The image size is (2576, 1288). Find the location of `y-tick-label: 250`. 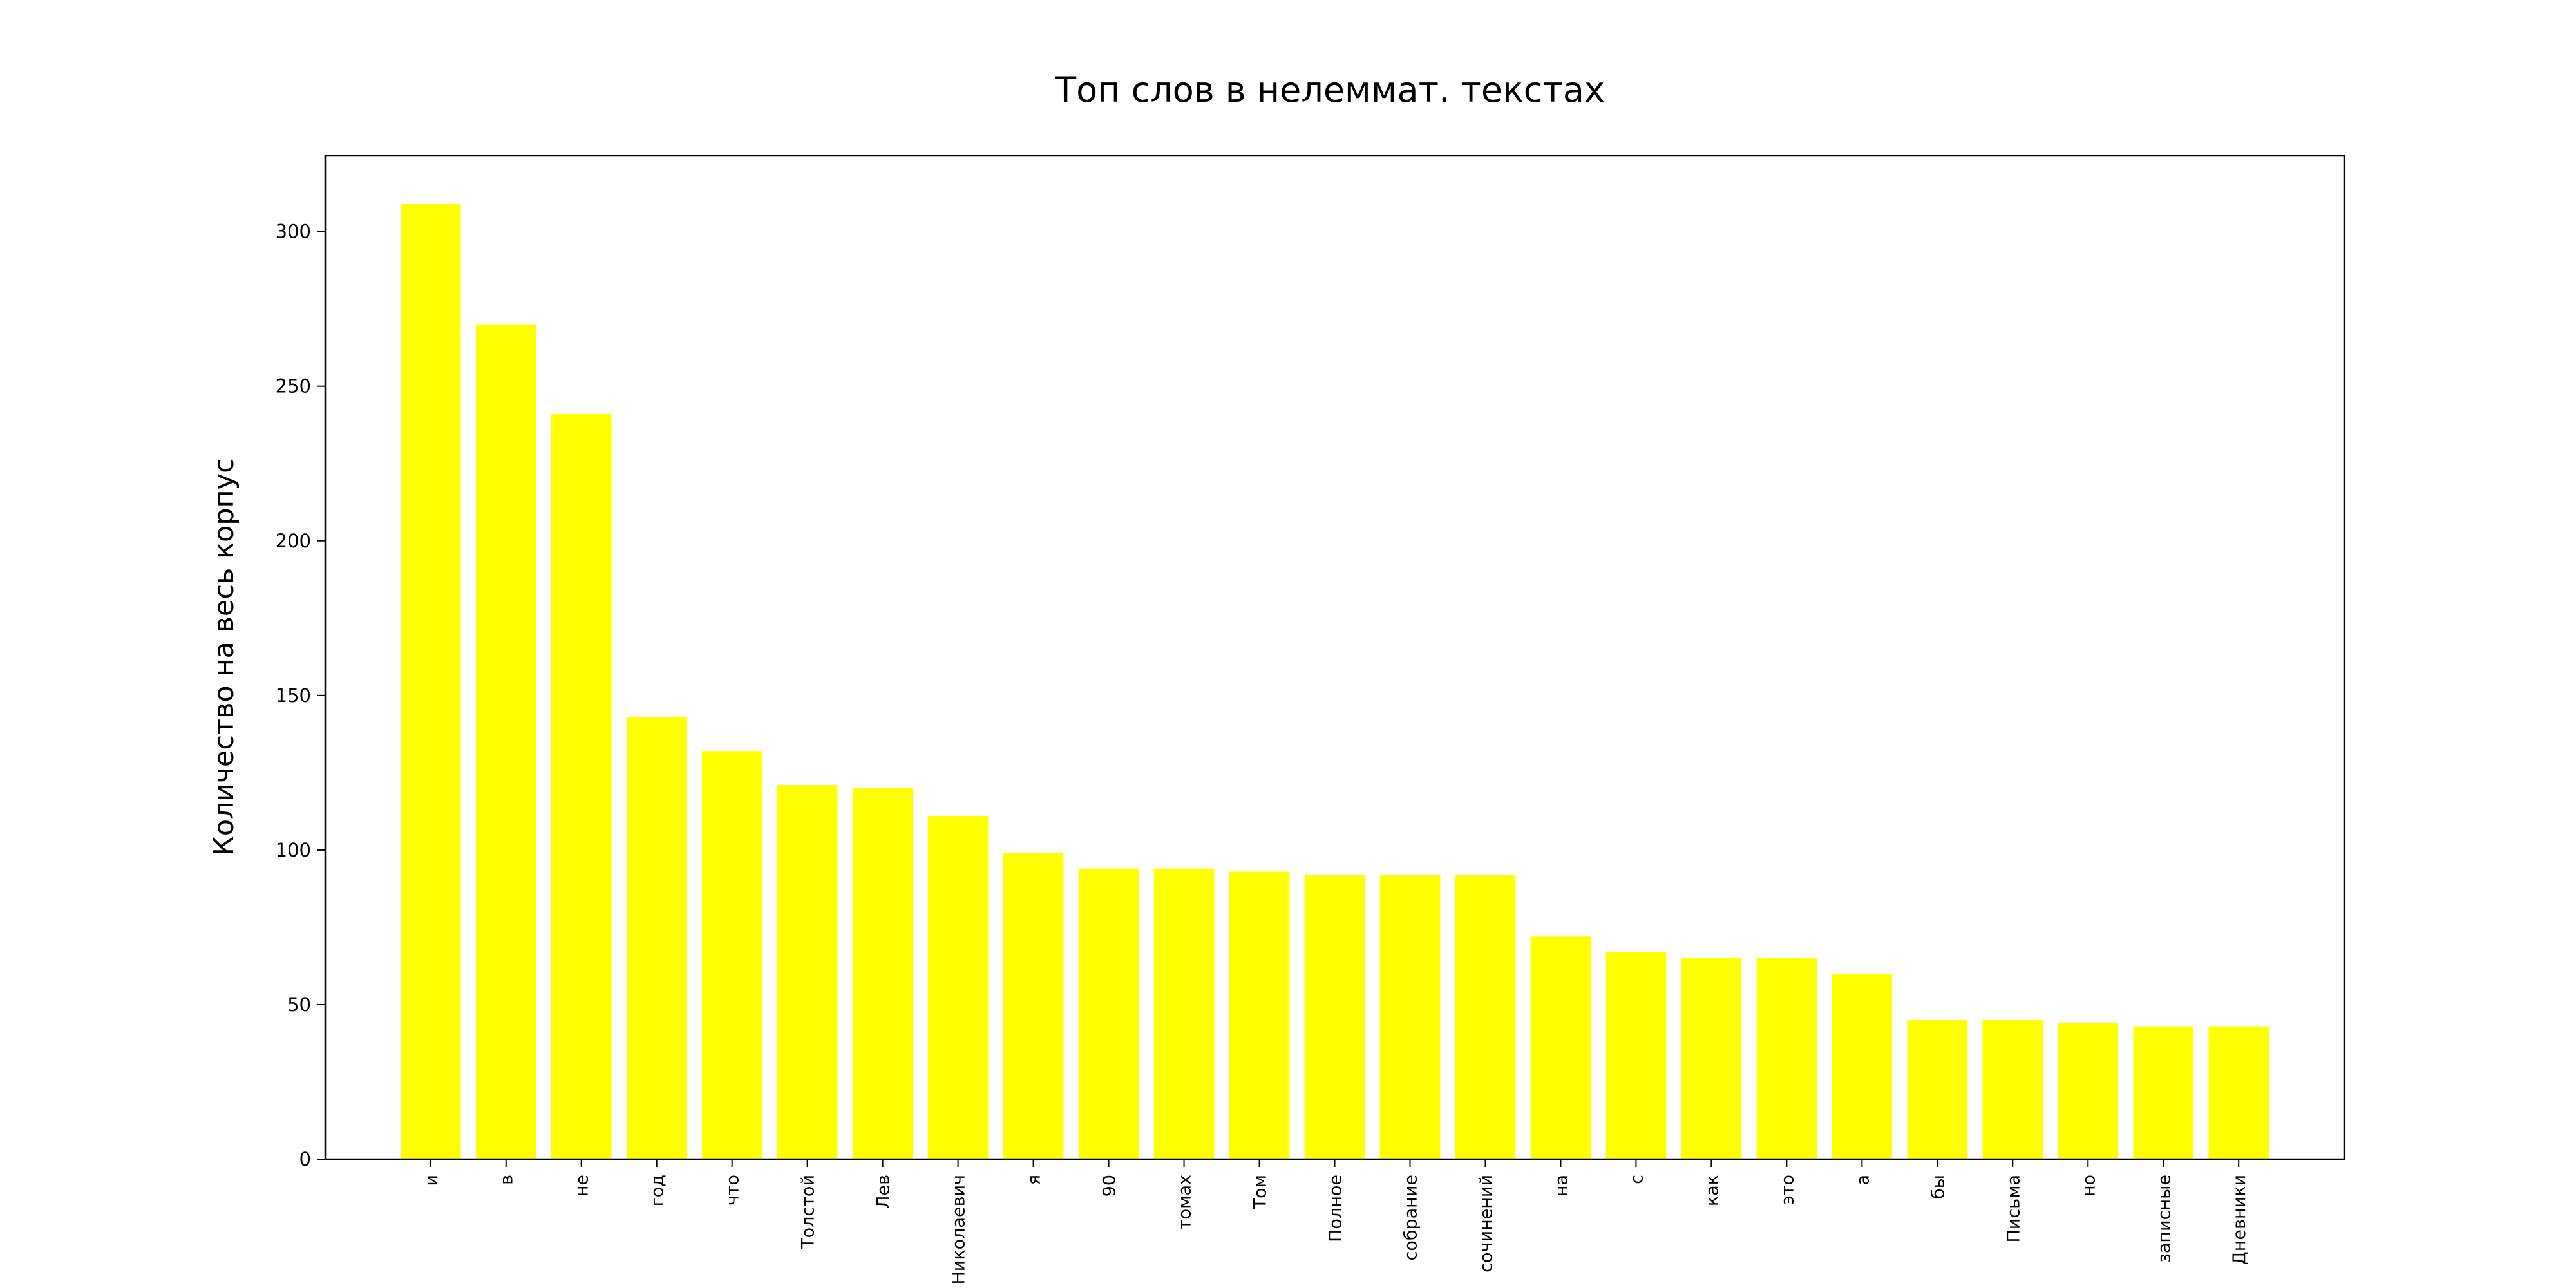

y-tick-label: 250 is located at coordinates (293, 386).